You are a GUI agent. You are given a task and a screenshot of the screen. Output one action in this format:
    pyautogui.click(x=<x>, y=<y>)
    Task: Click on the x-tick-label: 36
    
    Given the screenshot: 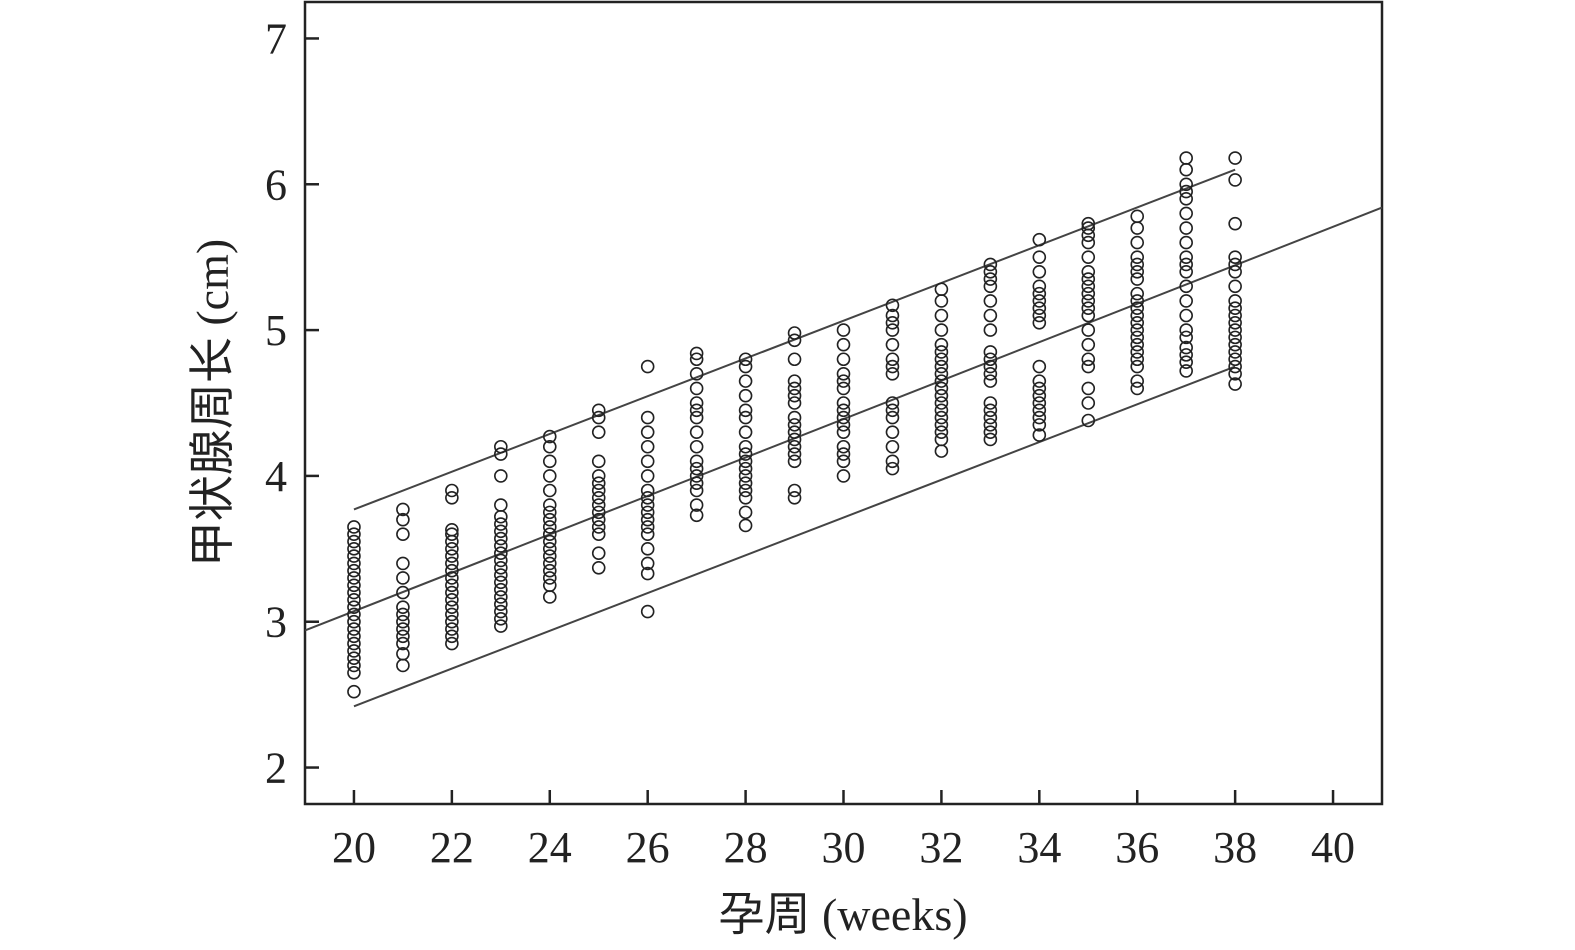 What is the action you would take?
    pyautogui.click(x=1137, y=847)
    